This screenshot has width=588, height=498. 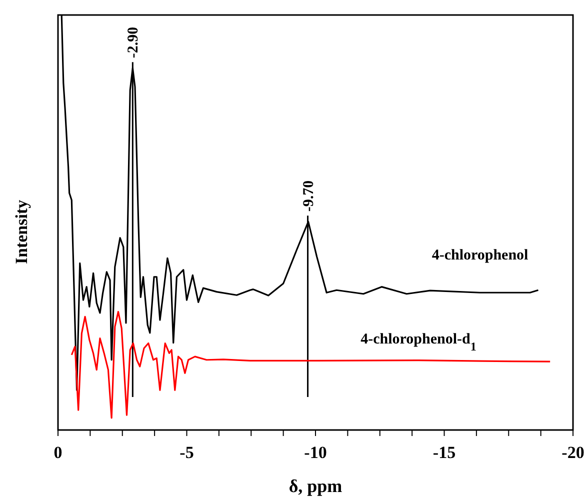 What do you see at coordinates (187, 452) in the screenshot?
I see `x-tick-label: -5` at bounding box center [187, 452].